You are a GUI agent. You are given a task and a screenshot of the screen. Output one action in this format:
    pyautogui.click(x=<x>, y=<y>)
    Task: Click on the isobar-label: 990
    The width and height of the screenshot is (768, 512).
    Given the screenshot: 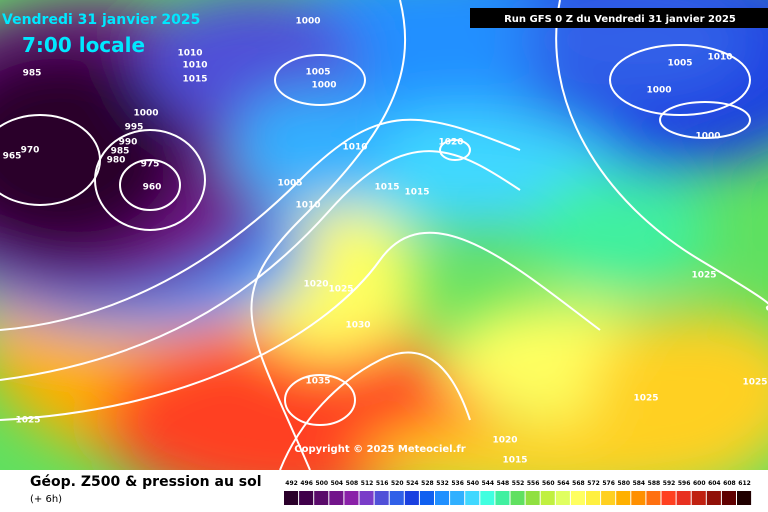 What is the action you would take?
    pyautogui.click(x=128, y=143)
    